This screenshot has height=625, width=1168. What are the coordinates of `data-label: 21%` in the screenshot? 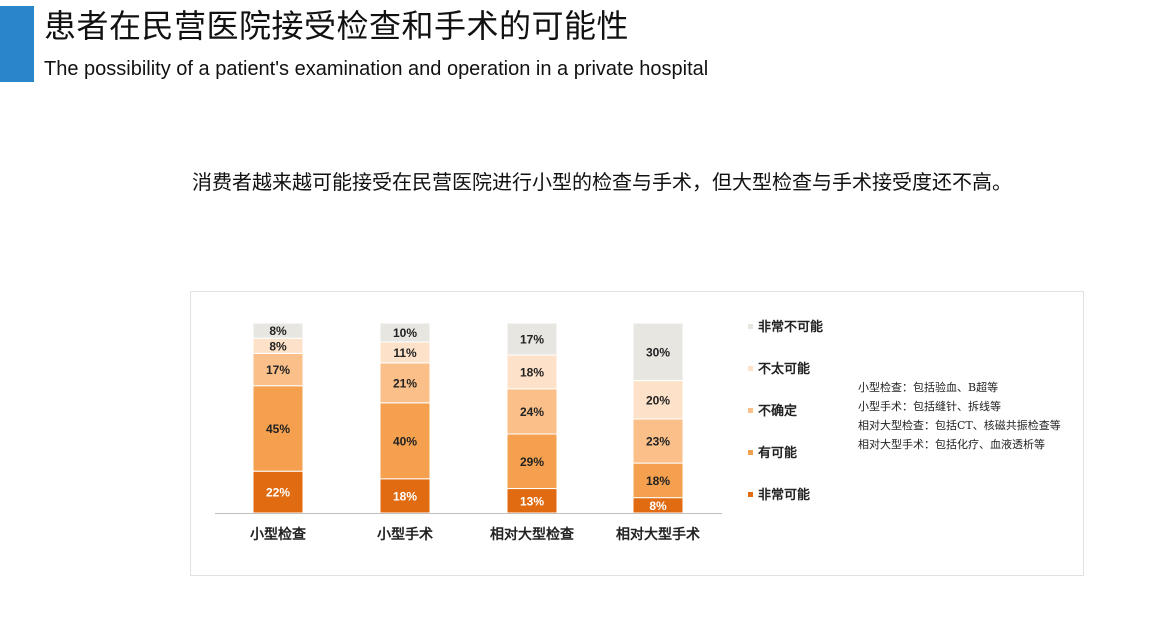 It's located at (405, 383).